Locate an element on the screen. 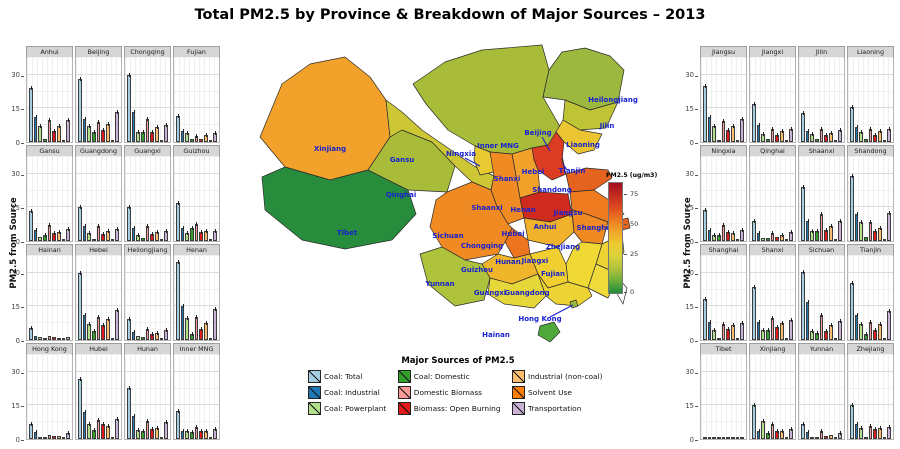 The image size is (900, 449). legend-key-label: Domestic Biomass is located at coordinates (448, 392).